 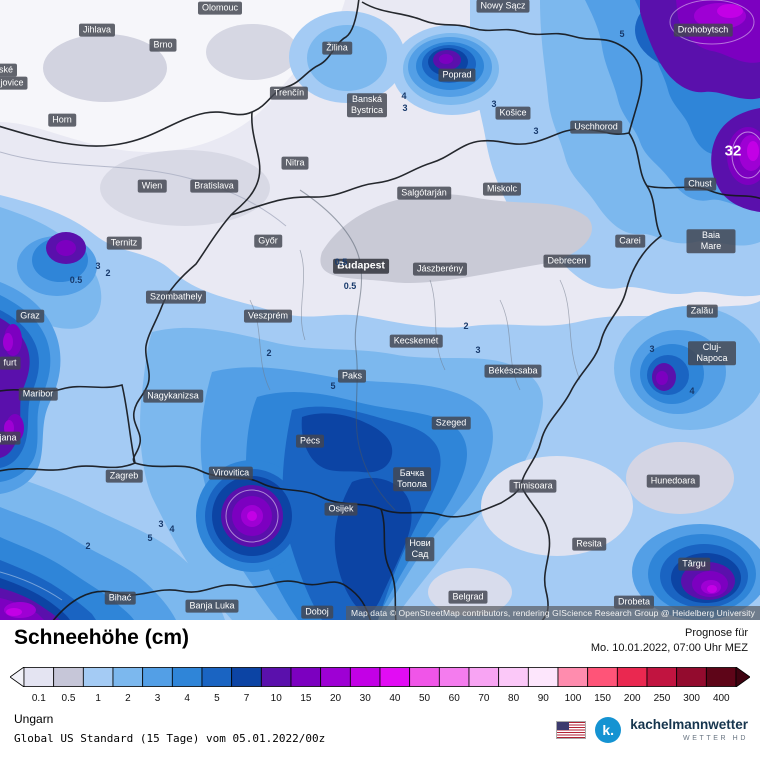 What do you see at coordinates (187, 698) in the screenshot?
I see `legend-value: 4` at bounding box center [187, 698].